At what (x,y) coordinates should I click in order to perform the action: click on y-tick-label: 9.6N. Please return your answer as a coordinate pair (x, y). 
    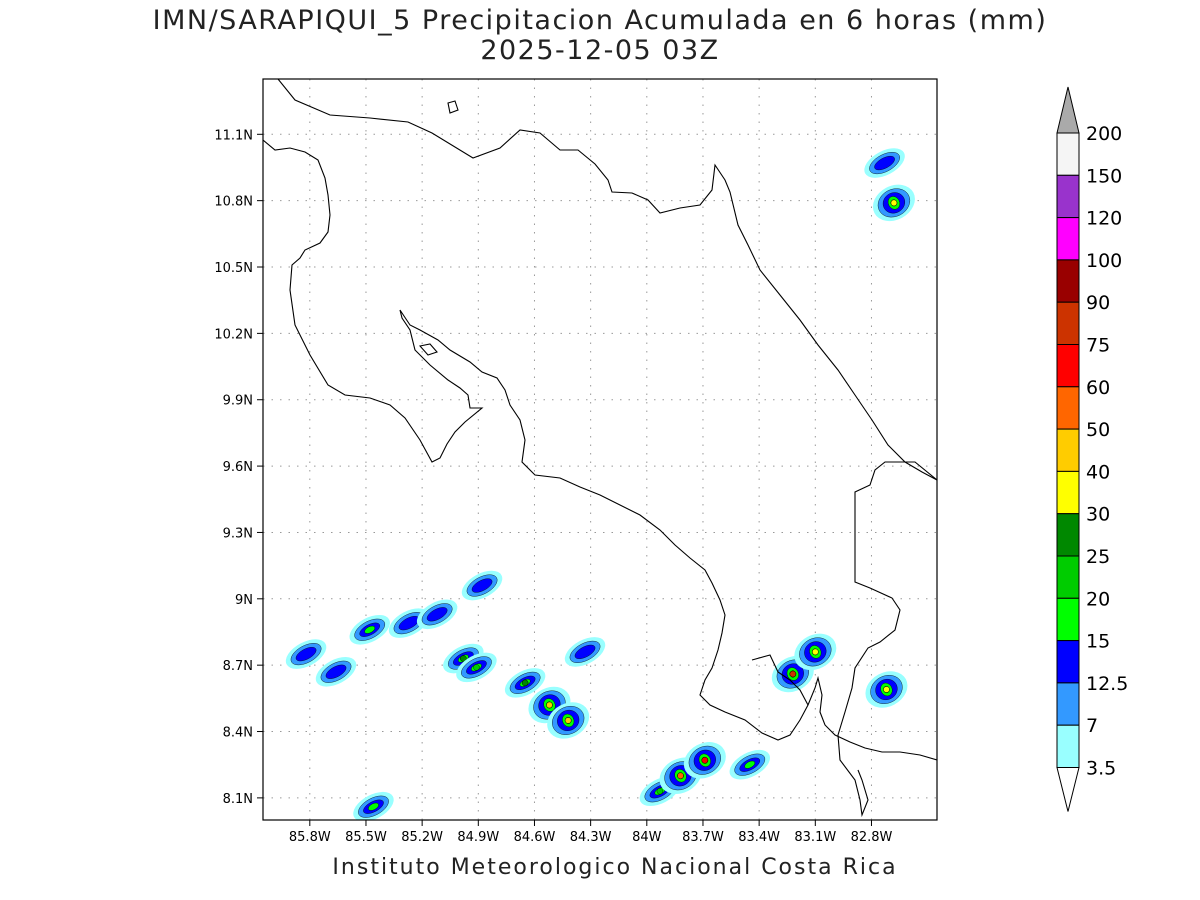
    Looking at the image, I should click on (238, 467).